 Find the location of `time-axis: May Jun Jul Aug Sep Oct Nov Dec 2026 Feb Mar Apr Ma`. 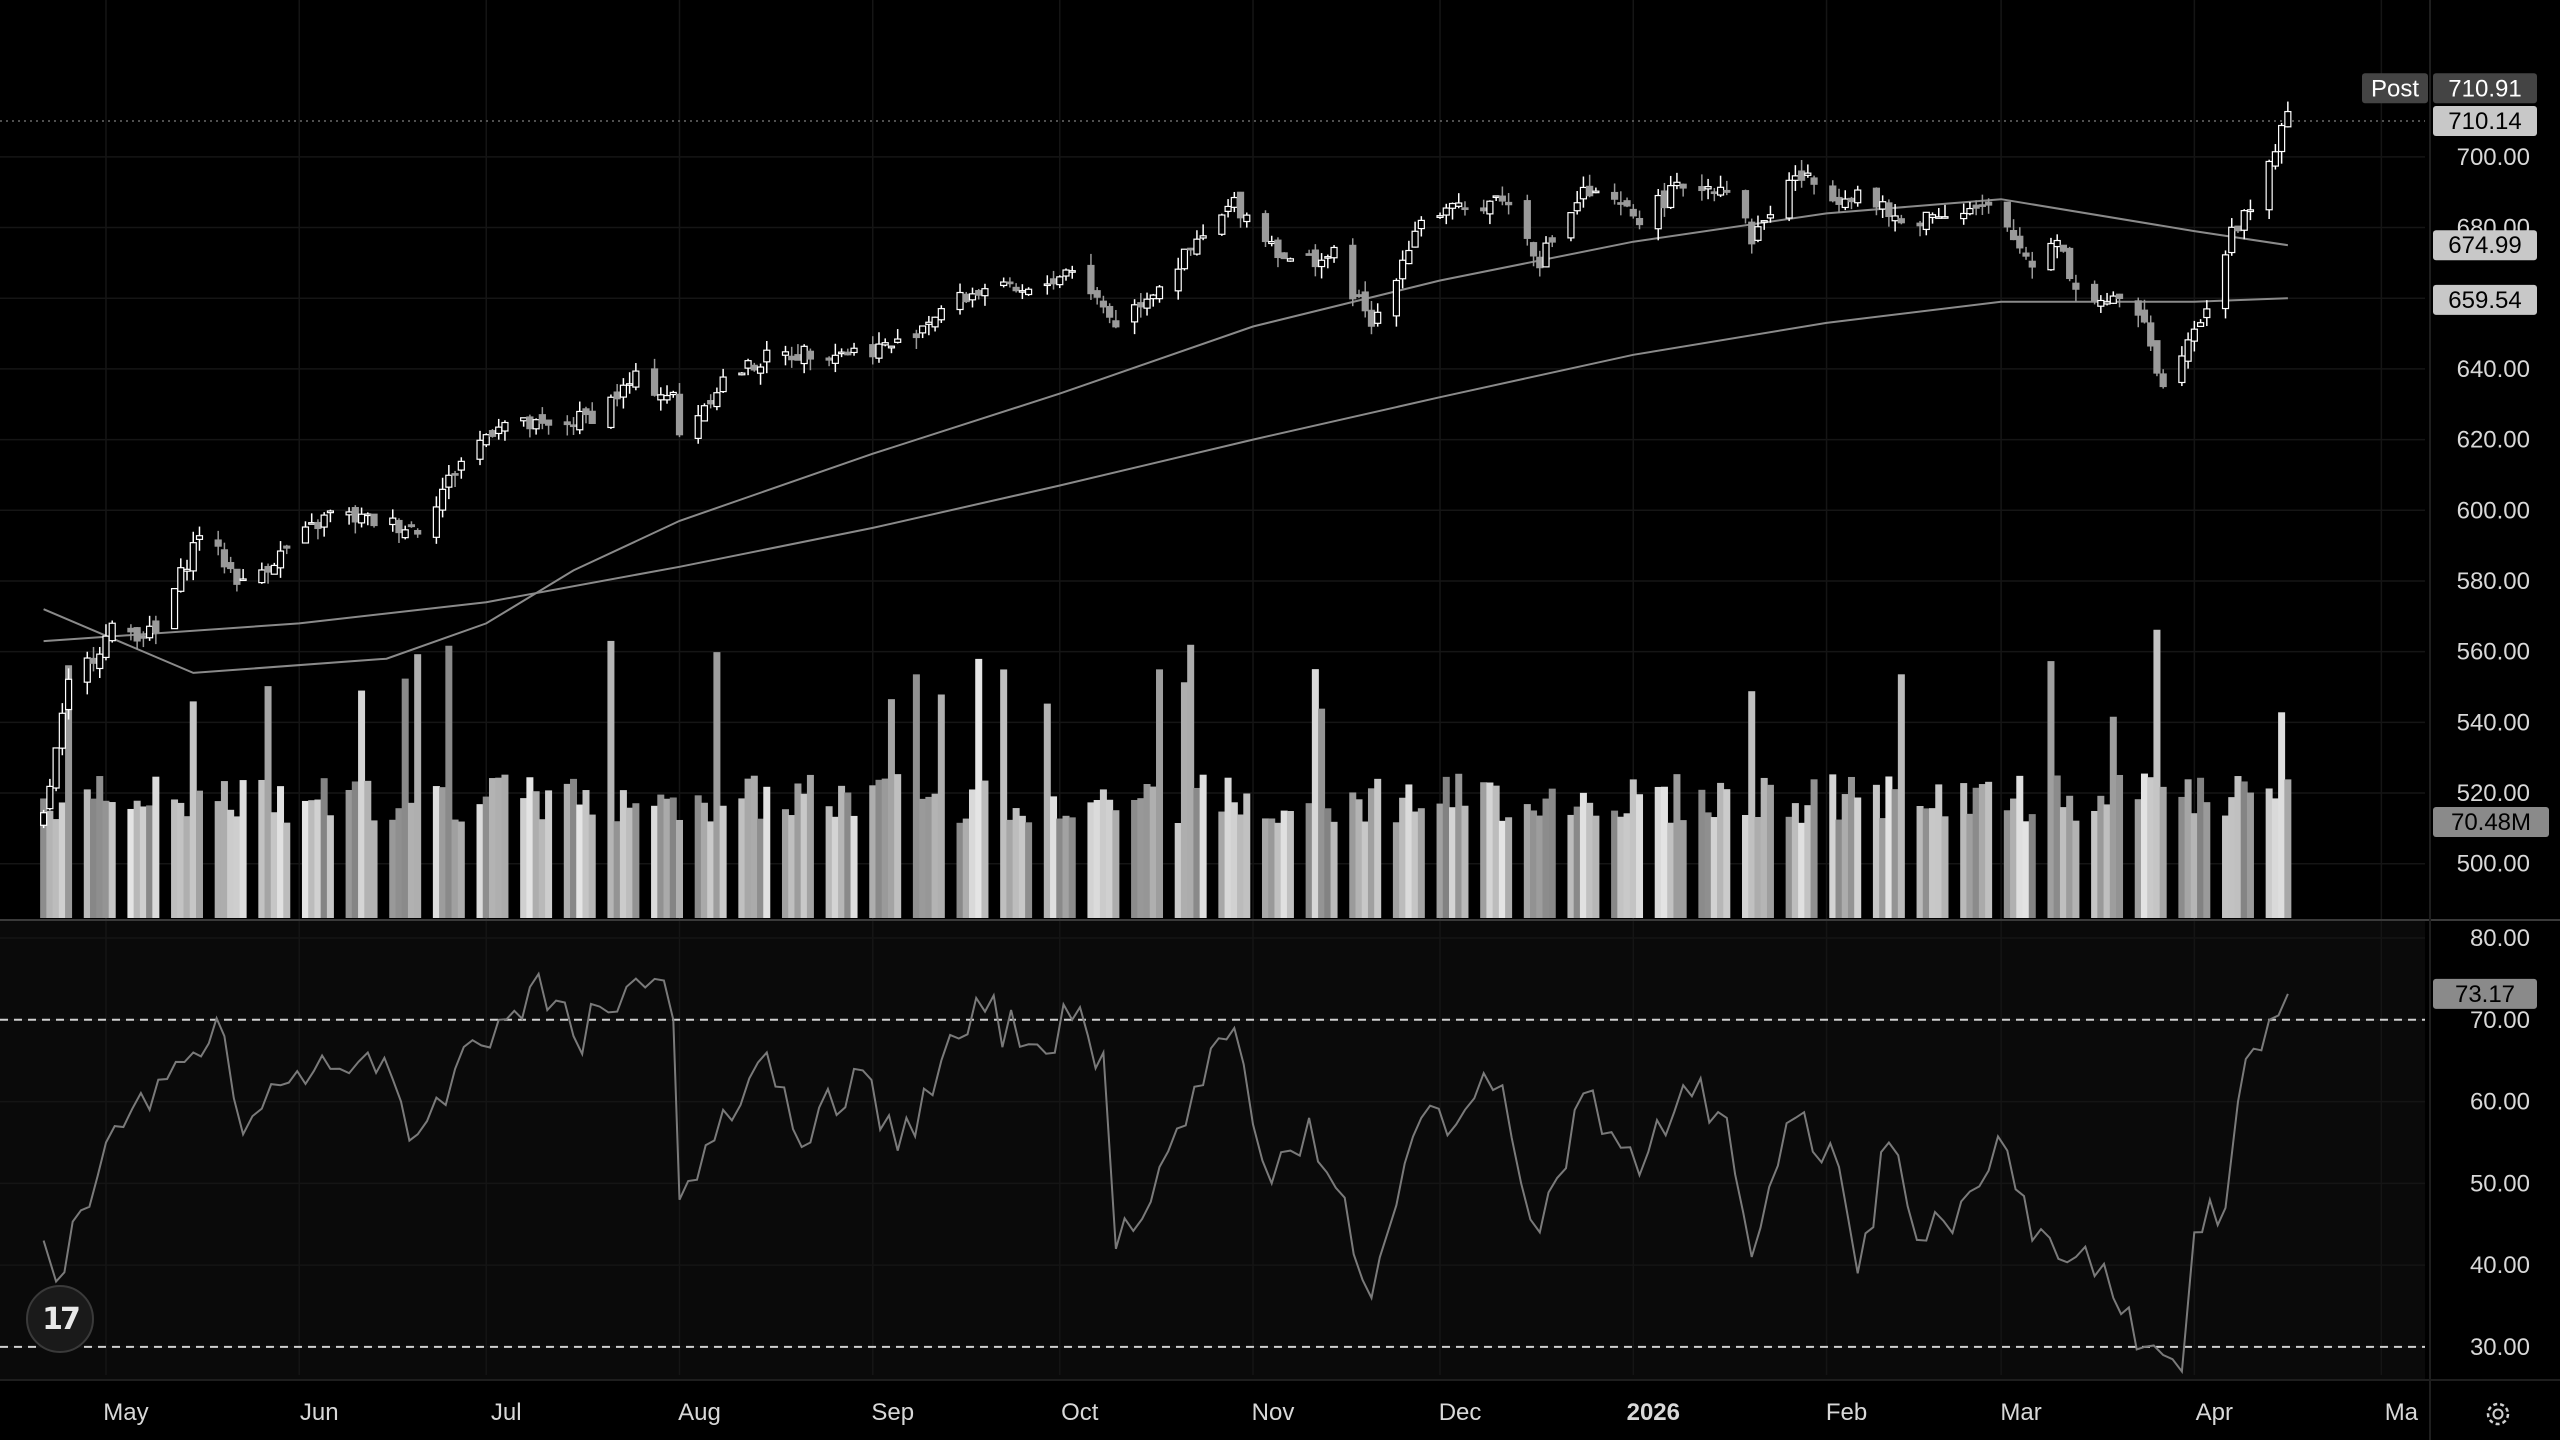

time-axis: May Jun Jul Aug Sep Oct Nov Dec 2026 Feb Mar Apr Ma is located at coordinates (1260, 1412).